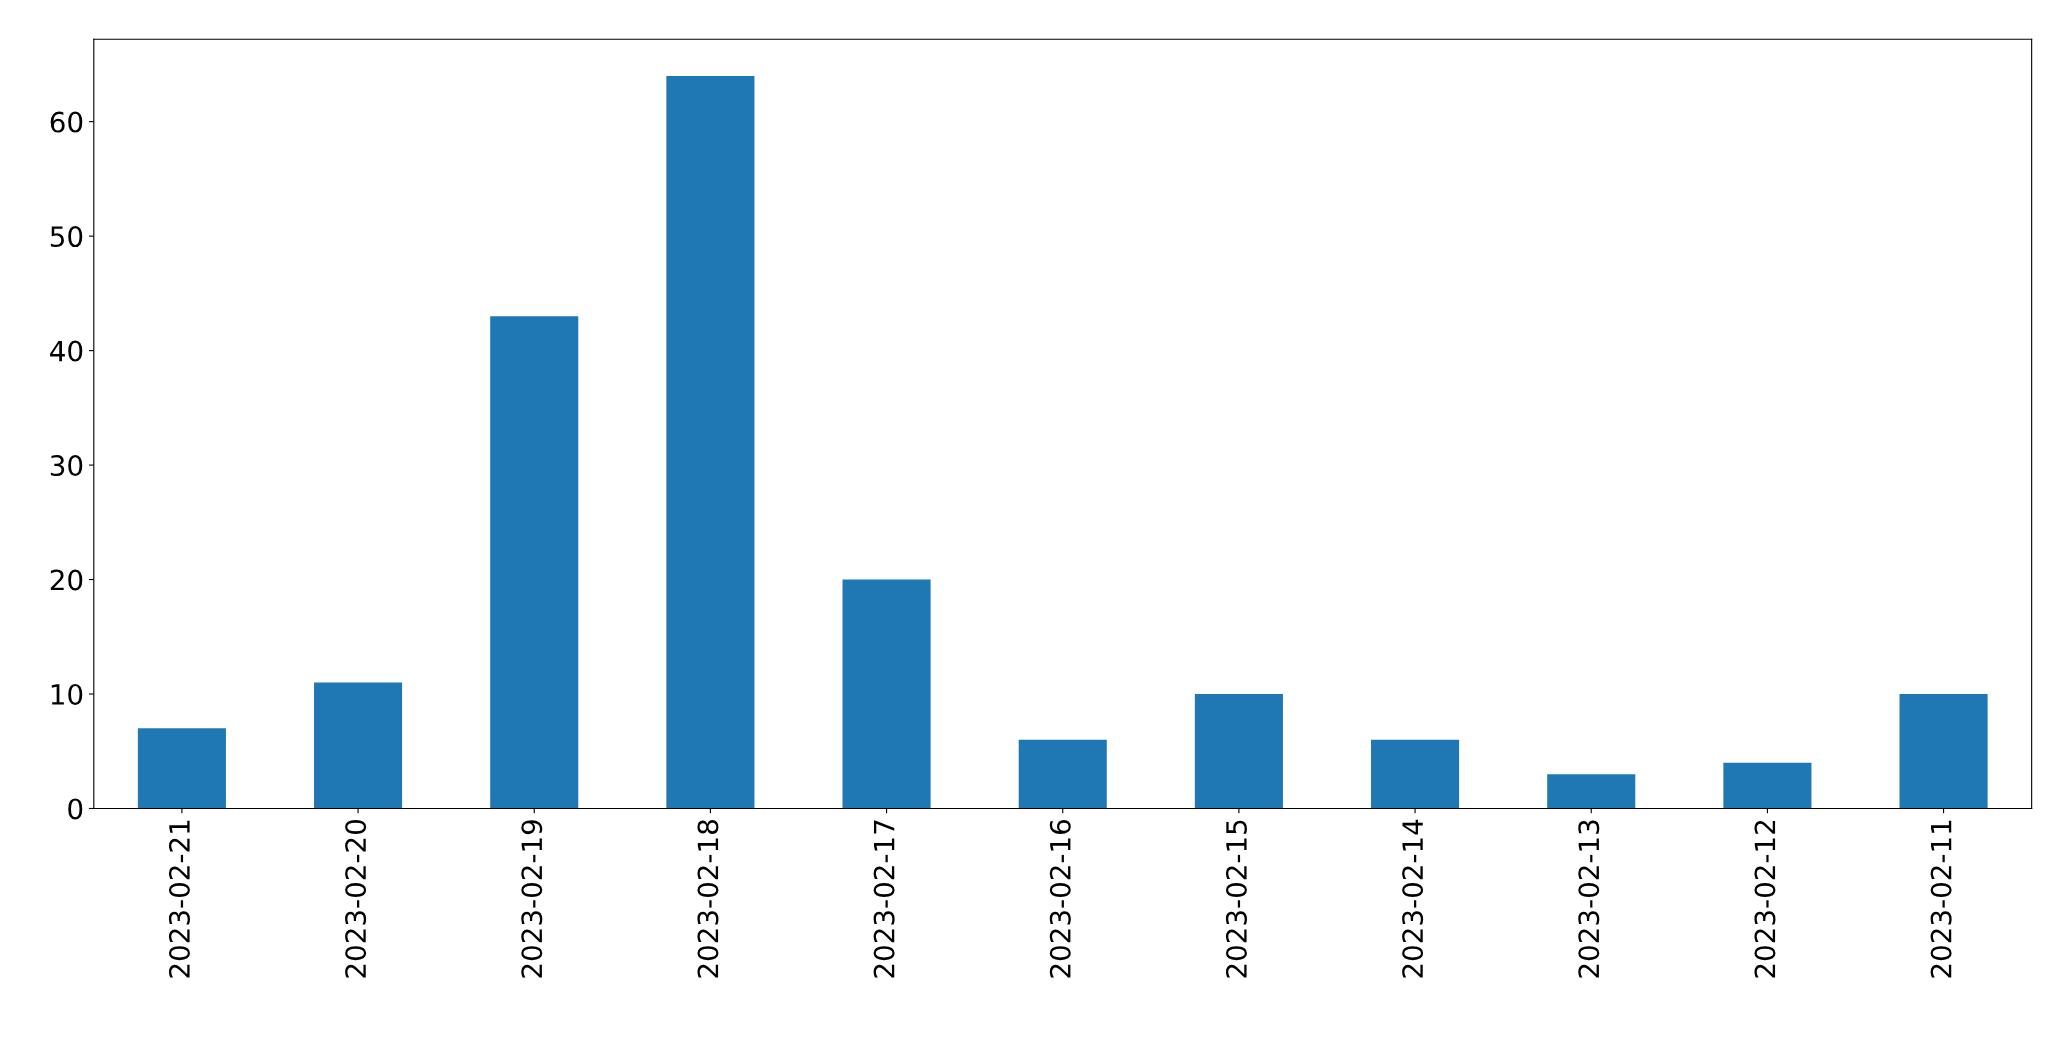 The height and width of the screenshot is (1061, 2071). What do you see at coordinates (1765, 899) in the screenshot?
I see `x-tick-label: 2023-02-12` at bounding box center [1765, 899].